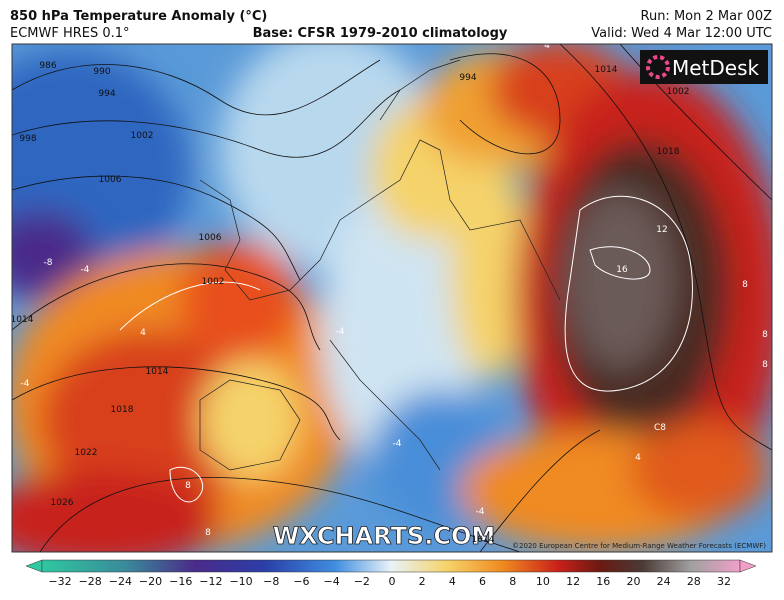 This screenshot has height=600, width=784. What do you see at coordinates (86, 453) in the screenshot?
I see `isobar-label: 1022` at bounding box center [86, 453].